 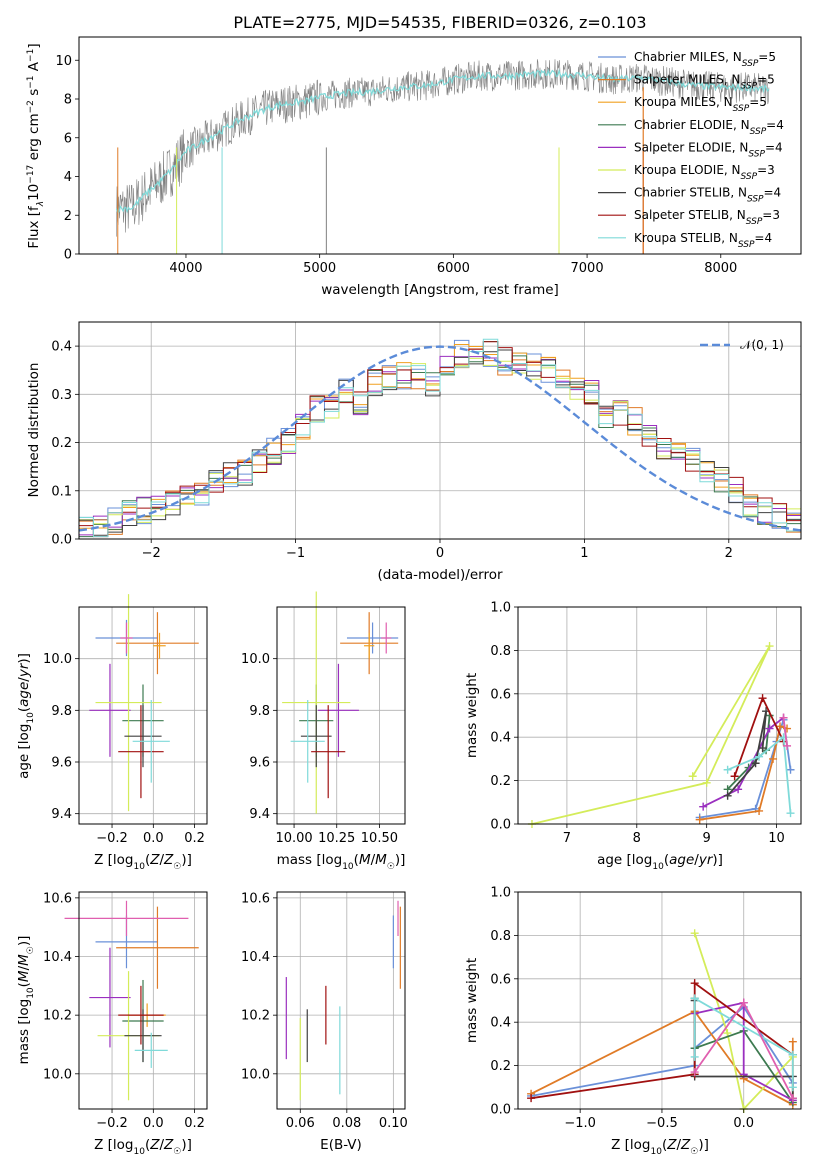 I want to click on ticks: 10.00 10.25 10.50 9.4 9.6 9.8 10.0, so click(x=319, y=749).